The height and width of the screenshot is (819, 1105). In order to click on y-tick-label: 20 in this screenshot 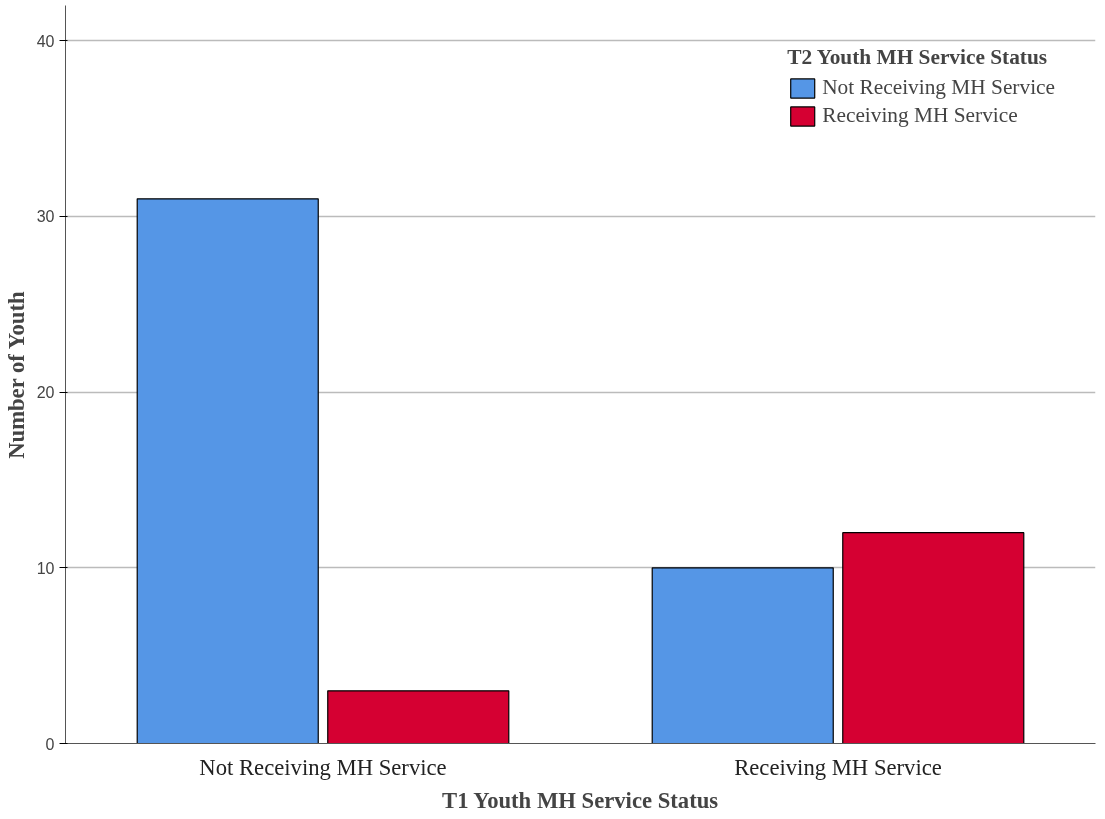, I will do `click(45, 393)`.